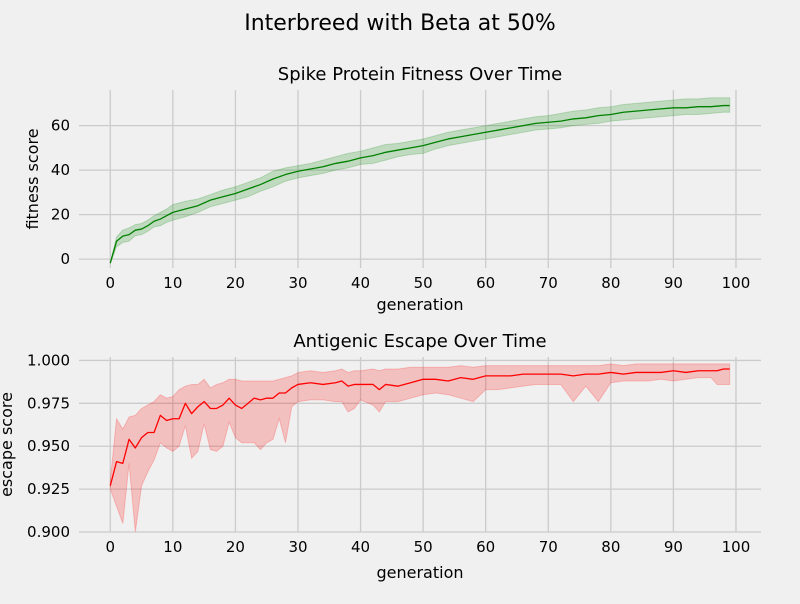 This screenshot has width=800, height=604. I want to click on y-axis-label: escape score, so click(8, 444).